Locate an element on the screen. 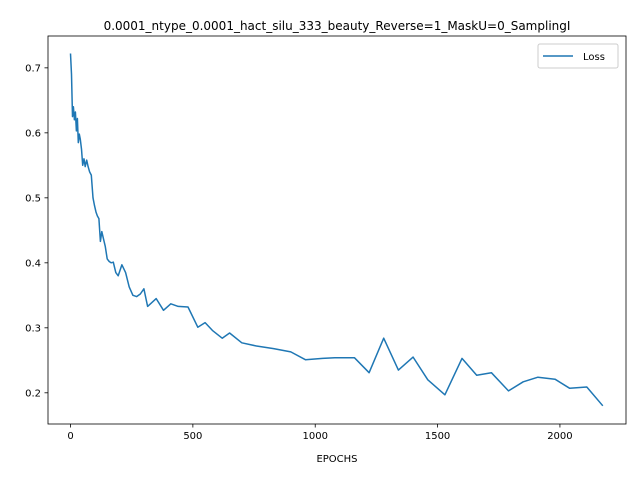  y-tick-label: 0.3 is located at coordinates (33, 328).